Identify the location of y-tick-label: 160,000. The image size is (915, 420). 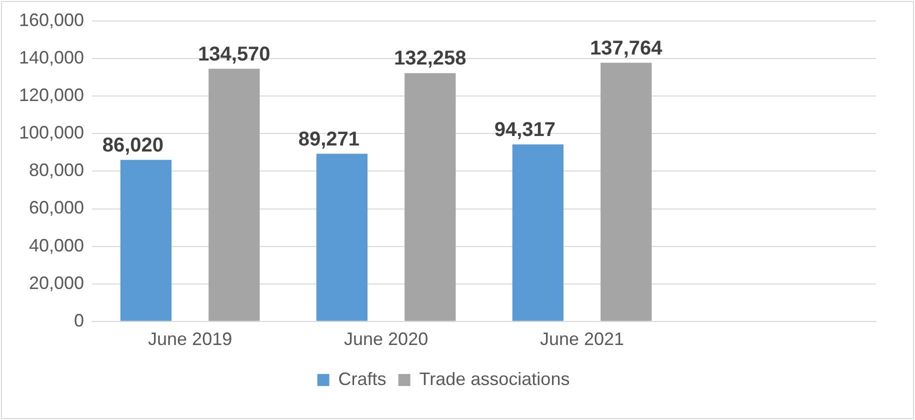
(51, 20).